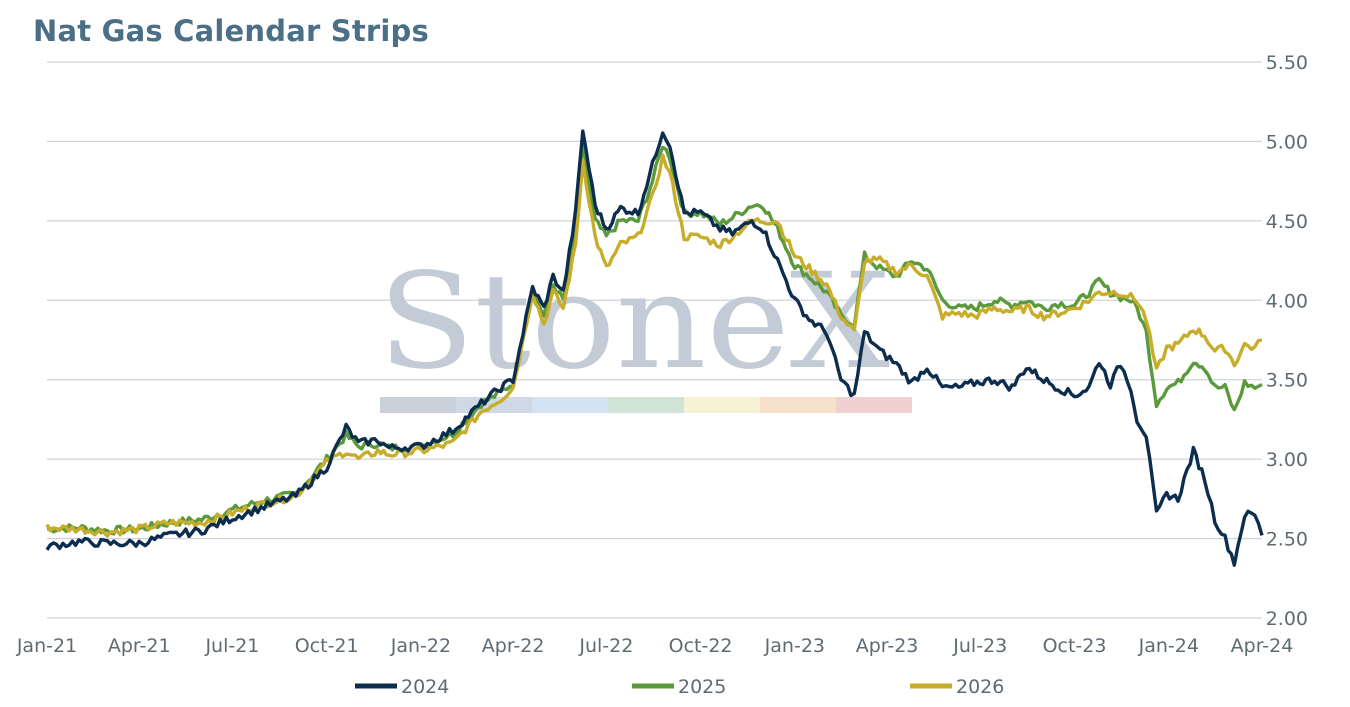 This screenshot has width=1350, height=707. Describe the element at coordinates (605, 646) in the screenshot. I see `x-tick-label: Jul-22` at that location.